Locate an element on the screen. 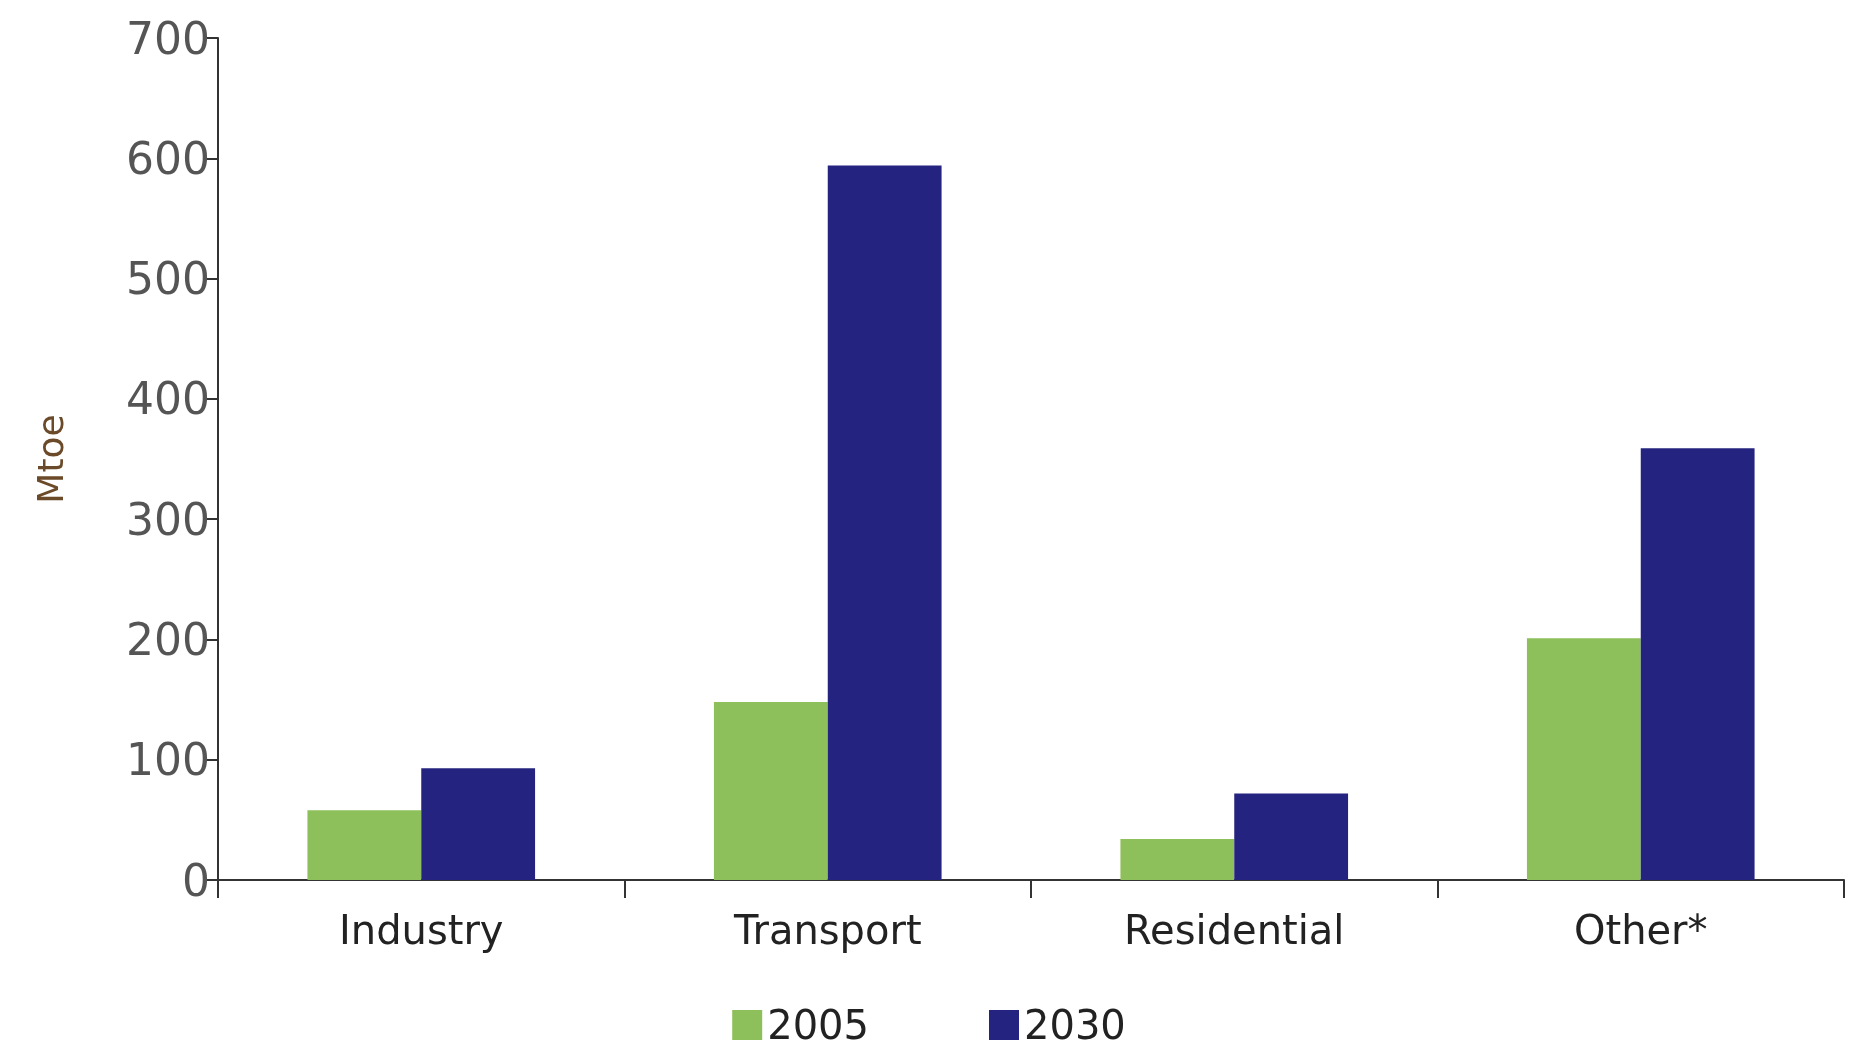 This screenshot has width=1858, height=1058. y-tick-label: 0 is located at coordinates (196, 880).